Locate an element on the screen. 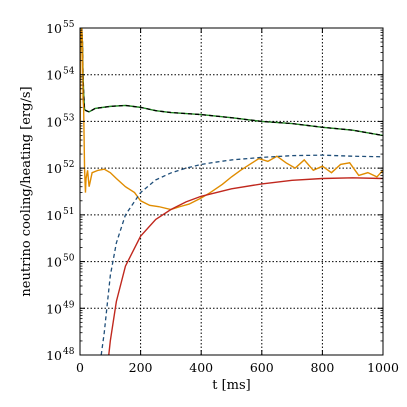  y-tick-label-exponent: 53 is located at coordinates (69, 118).